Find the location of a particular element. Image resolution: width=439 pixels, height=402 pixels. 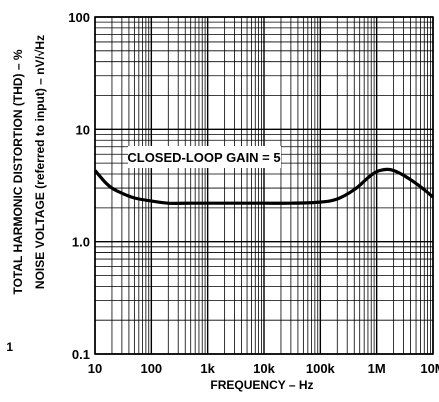

x-tick-label: 10k is located at coordinates (264, 368).